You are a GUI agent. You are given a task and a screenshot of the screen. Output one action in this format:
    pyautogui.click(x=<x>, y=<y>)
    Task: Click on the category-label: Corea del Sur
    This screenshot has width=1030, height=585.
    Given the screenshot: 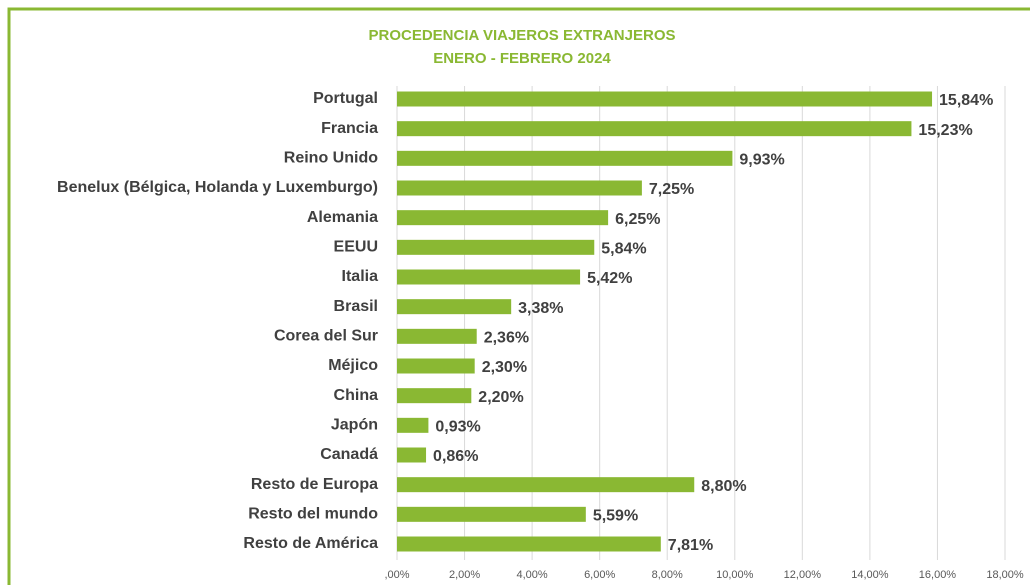 What is the action you would take?
    pyautogui.click(x=326, y=336)
    